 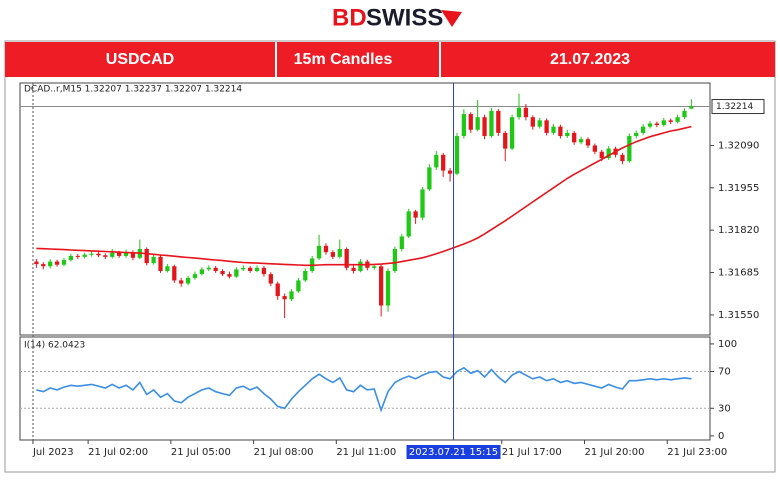 I want to click on logo-arrow, so click(x=451, y=18).